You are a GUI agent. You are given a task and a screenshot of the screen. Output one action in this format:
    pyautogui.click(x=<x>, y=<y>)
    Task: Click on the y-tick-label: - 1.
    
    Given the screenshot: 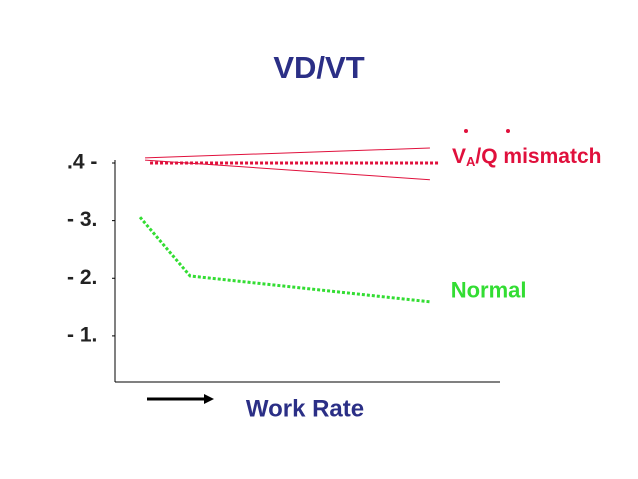 What is the action you would take?
    pyautogui.click(x=82, y=334)
    